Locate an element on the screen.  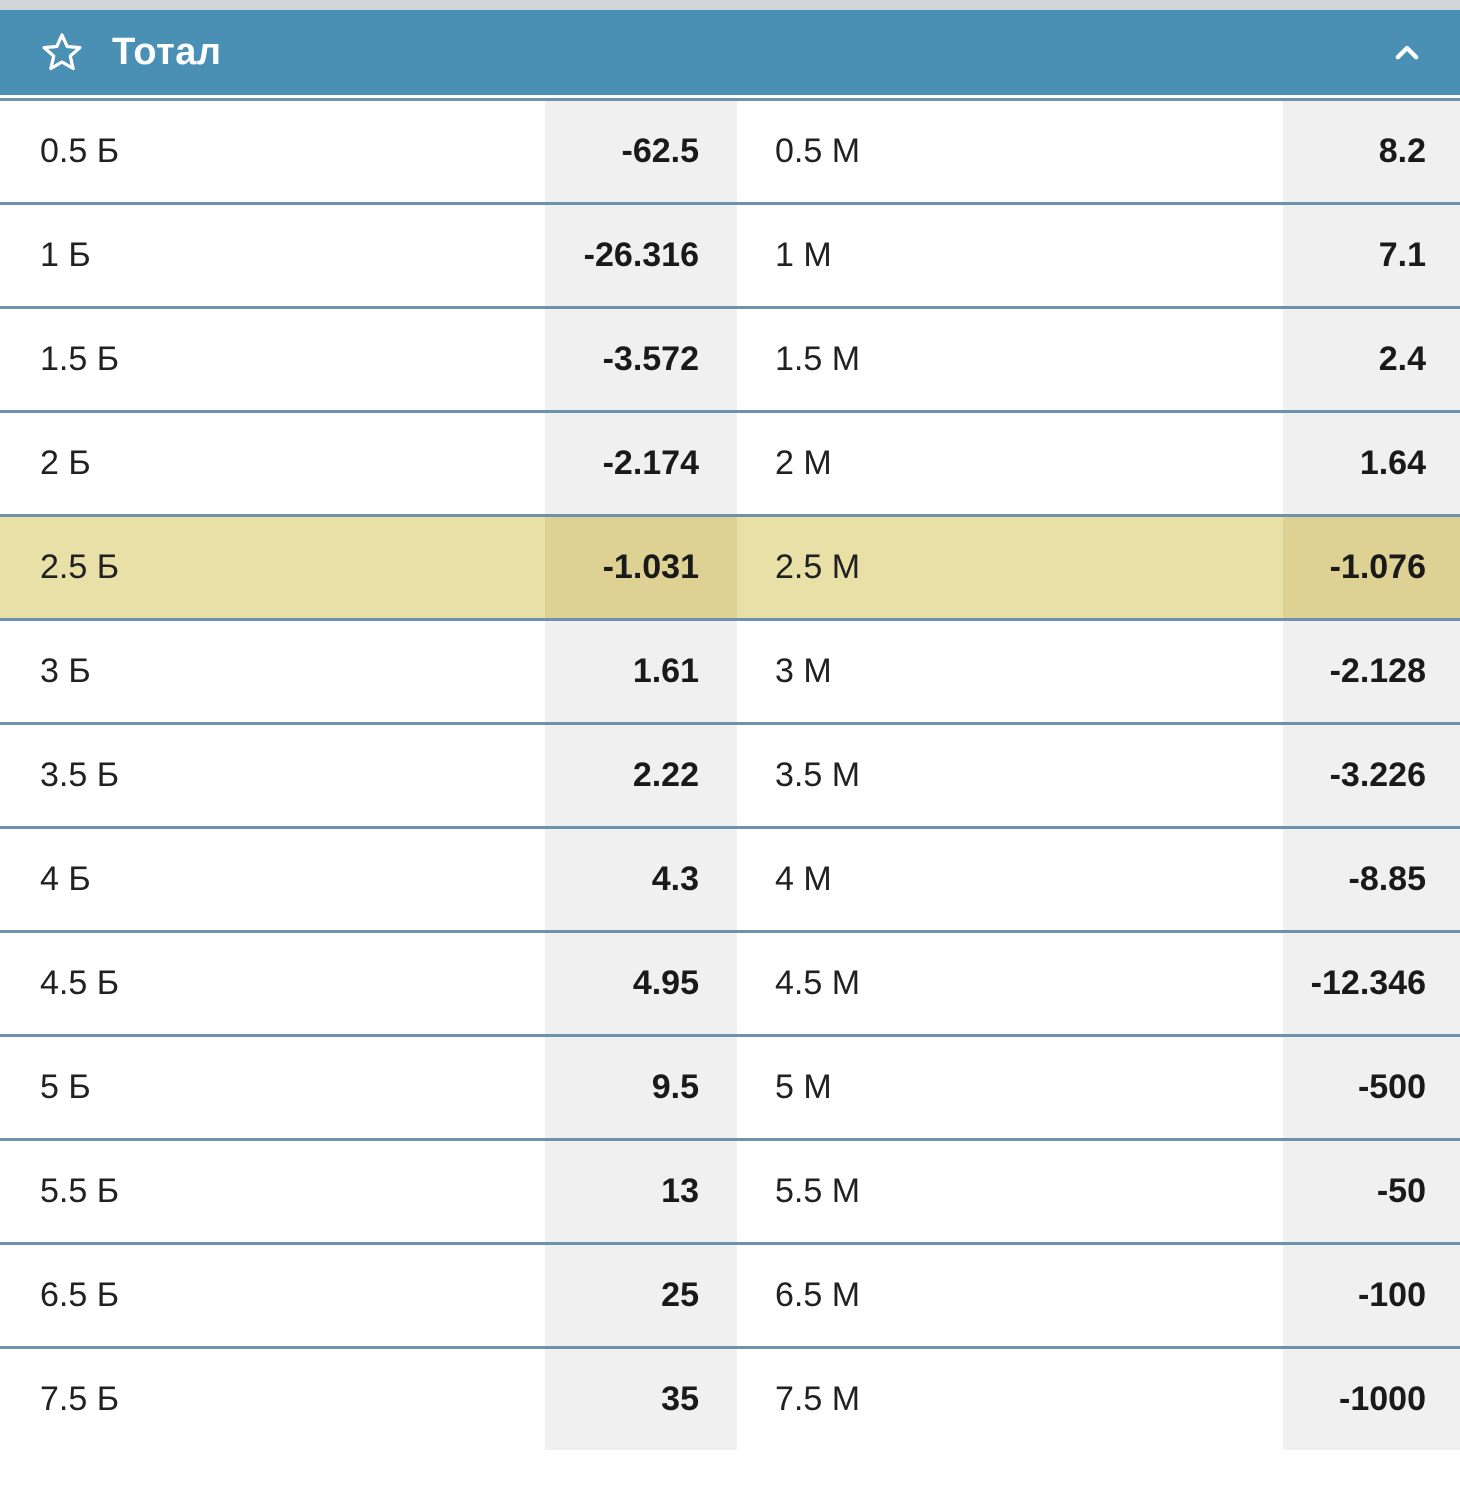
under-odds-value: -1000 is located at coordinates (1371, 1399).